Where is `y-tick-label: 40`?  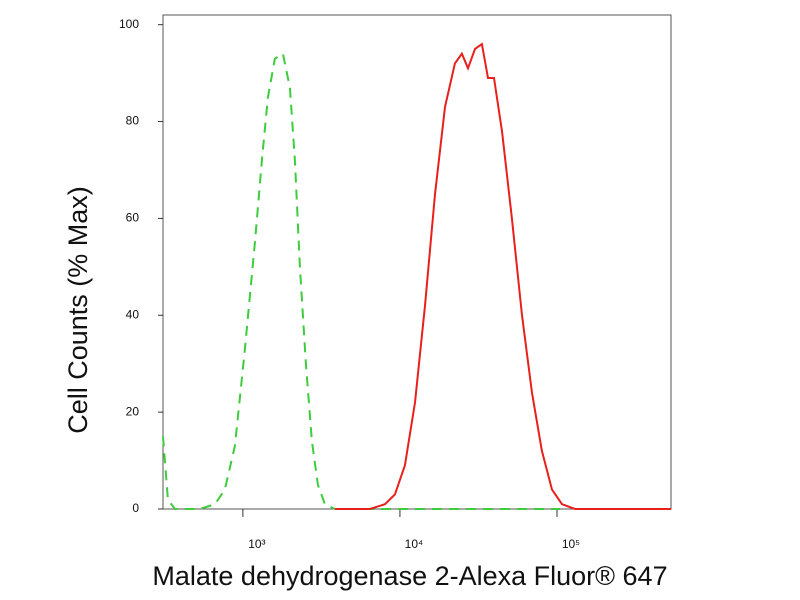
y-tick-label: 40 is located at coordinates (133, 314).